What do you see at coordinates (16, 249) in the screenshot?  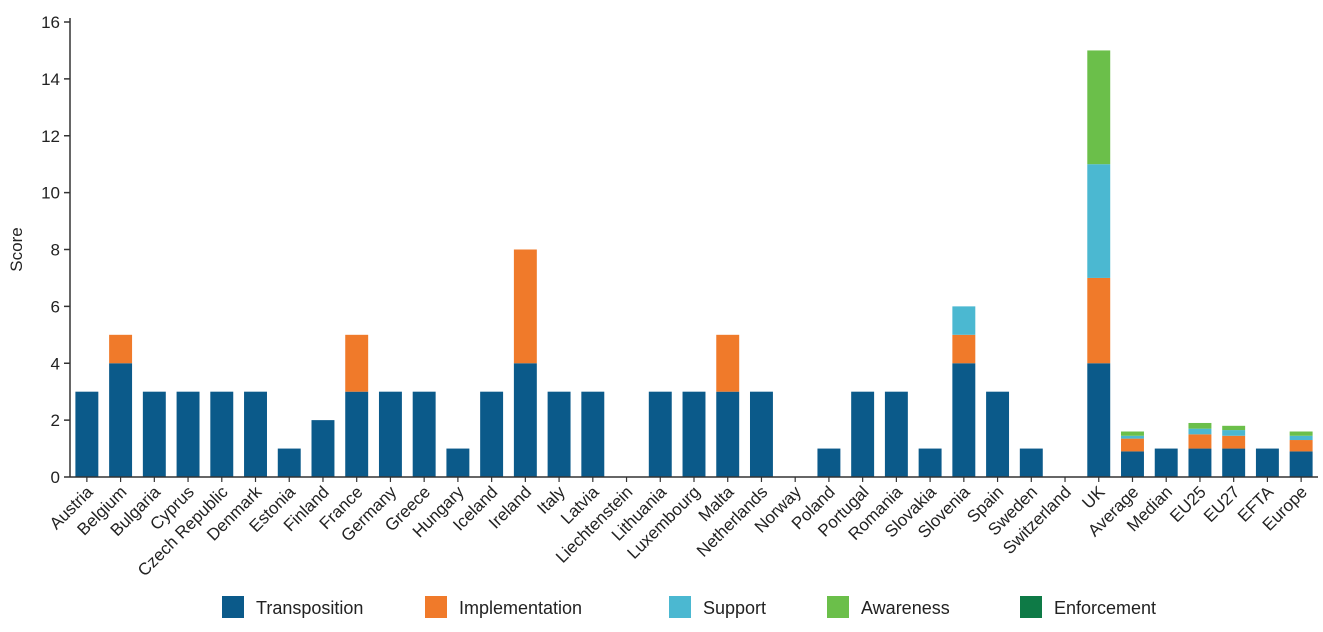 I see `y-axis-title: Score` at bounding box center [16, 249].